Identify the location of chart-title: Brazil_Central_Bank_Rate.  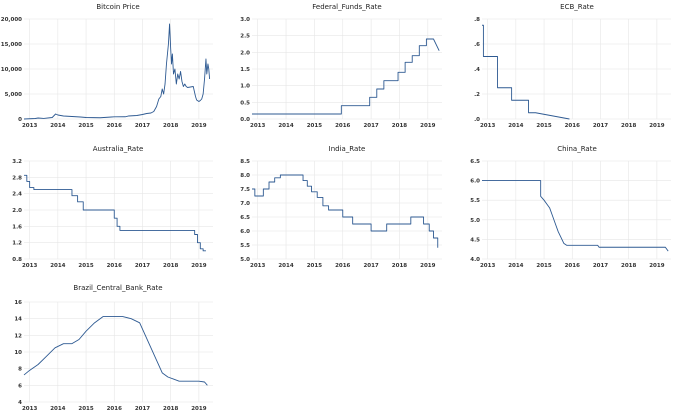
(117, 288).